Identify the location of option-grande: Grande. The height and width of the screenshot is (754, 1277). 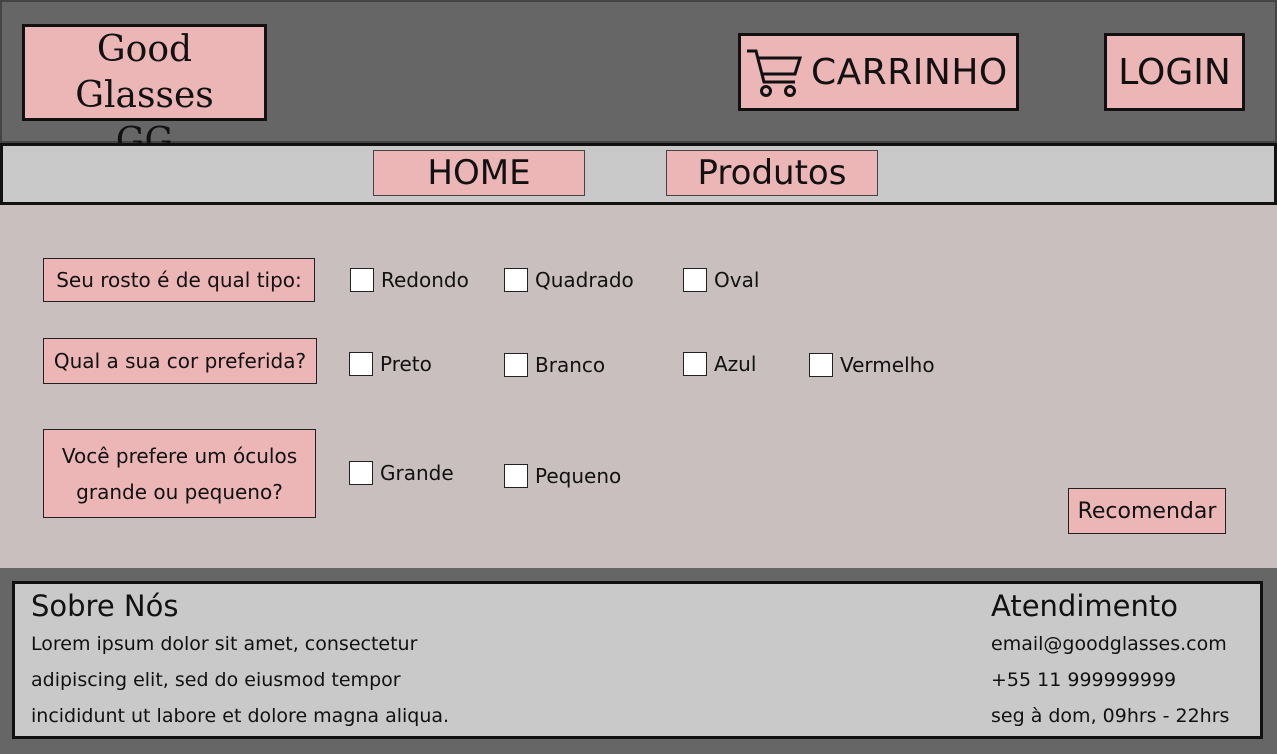
(401, 473).